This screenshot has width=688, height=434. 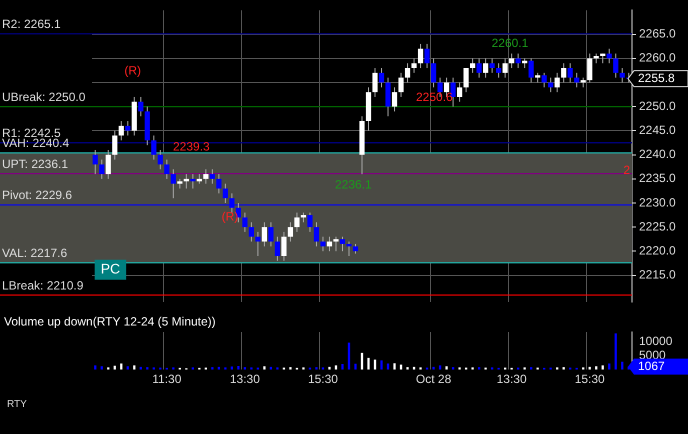 I want to click on ref-line-label: Pivot: 2229.6, so click(x=37, y=195).